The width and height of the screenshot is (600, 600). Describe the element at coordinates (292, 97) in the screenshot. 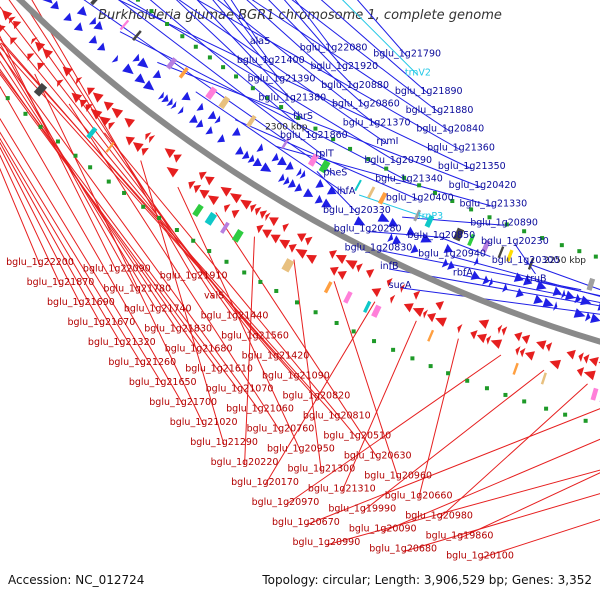

I see `forward-gene-label: bglu_1g21380` at that location.